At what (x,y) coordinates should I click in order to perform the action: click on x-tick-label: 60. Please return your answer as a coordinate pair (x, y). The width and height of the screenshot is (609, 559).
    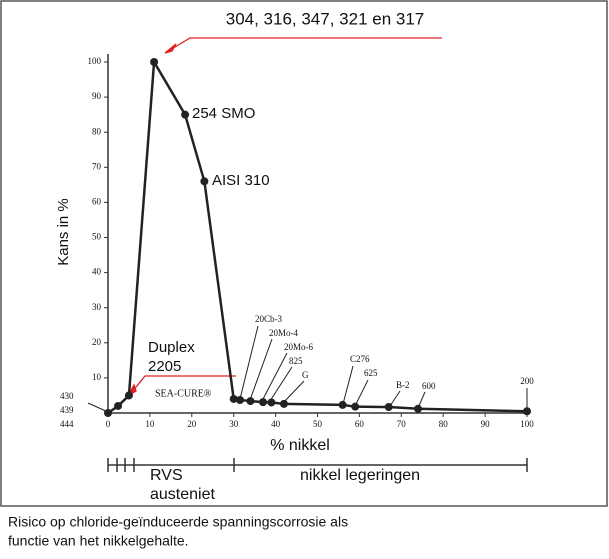
    Looking at the image, I should click on (360, 424).